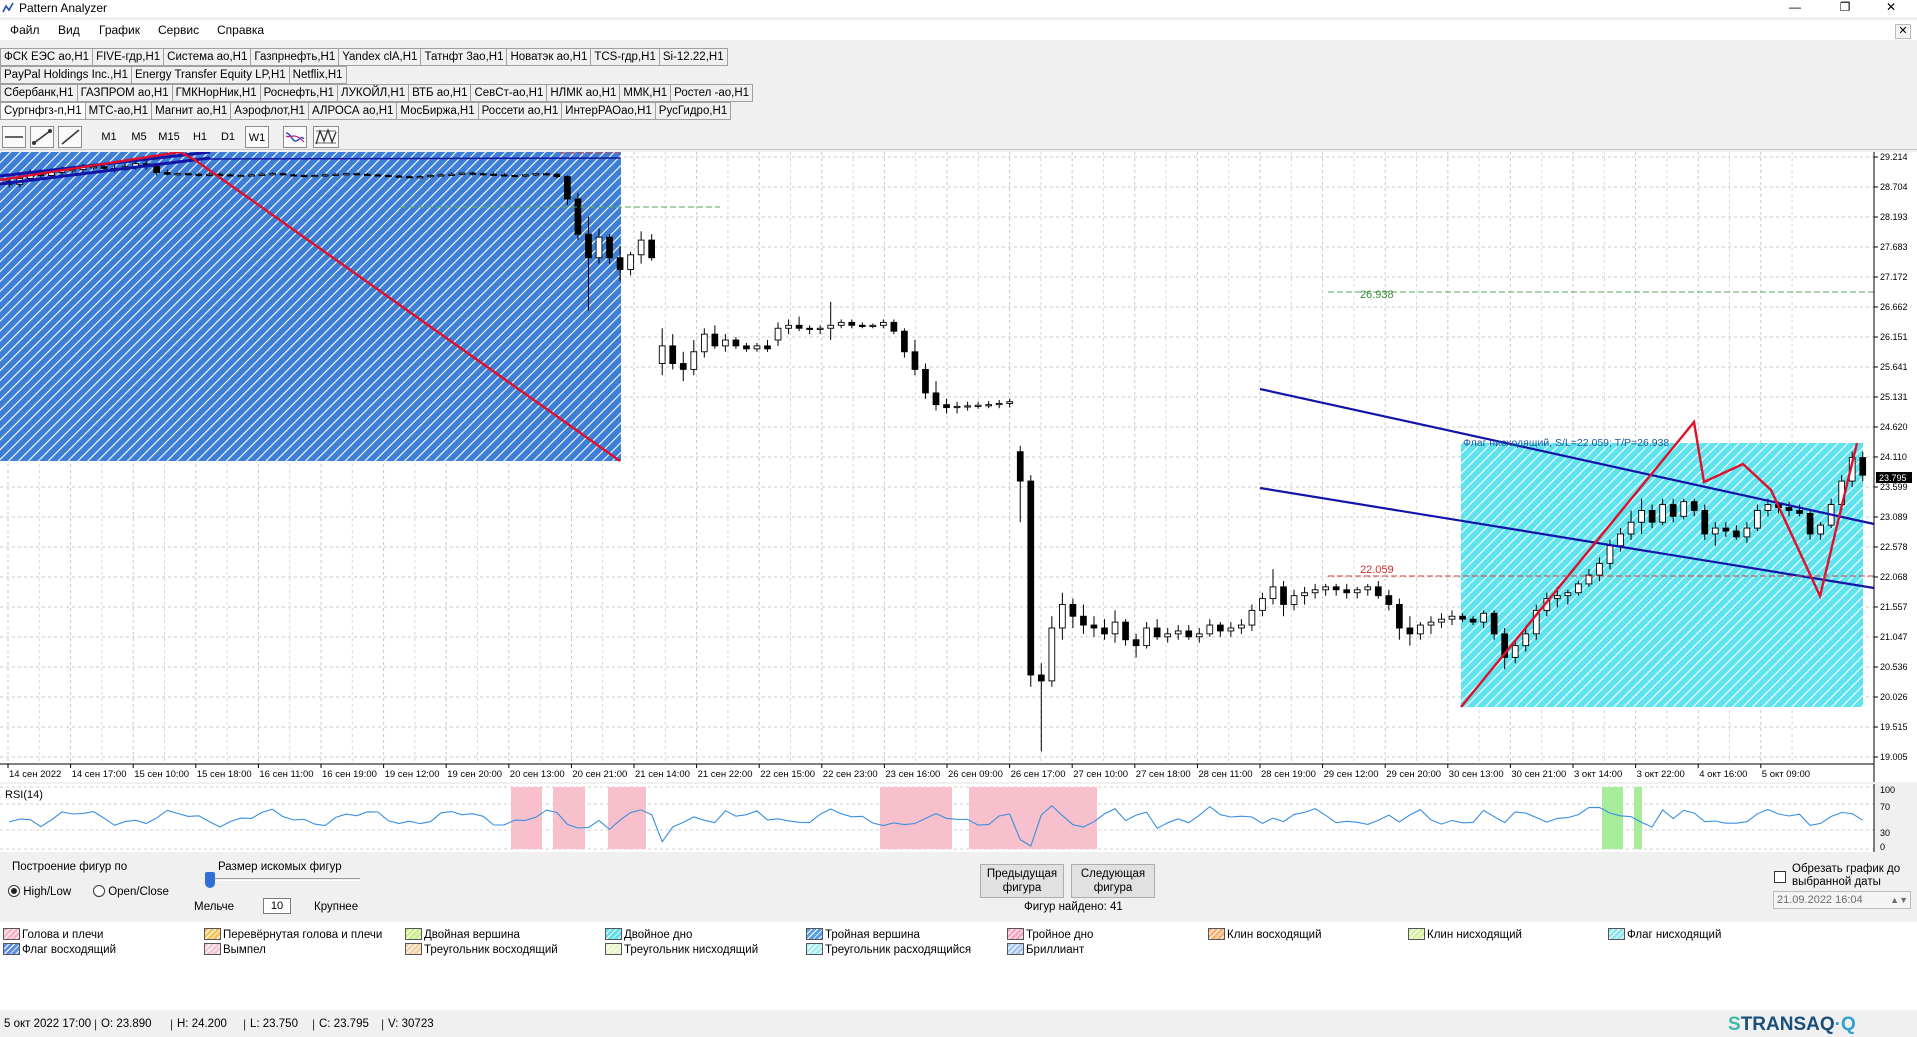 Image resolution: width=1917 pixels, height=1037 pixels. I want to click on horizontal-line-icon, so click(14, 137).